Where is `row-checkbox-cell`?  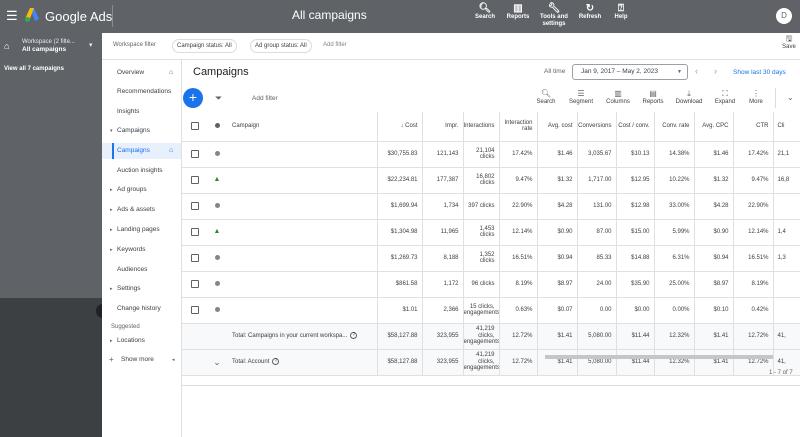 row-checkbox-cell is located at coordinates (195, 258).